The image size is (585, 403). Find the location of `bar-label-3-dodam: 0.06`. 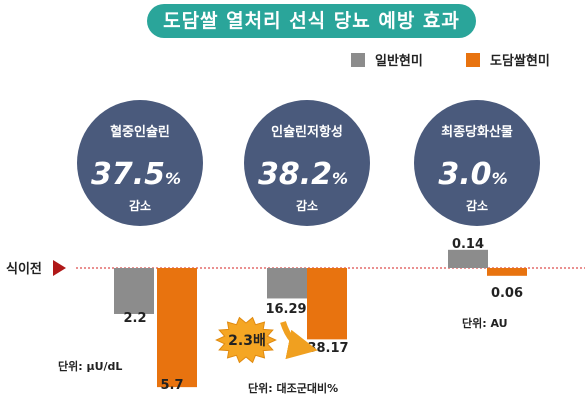

bar-label-3-dodam: 0.06 is located at coordinates (507, 293).